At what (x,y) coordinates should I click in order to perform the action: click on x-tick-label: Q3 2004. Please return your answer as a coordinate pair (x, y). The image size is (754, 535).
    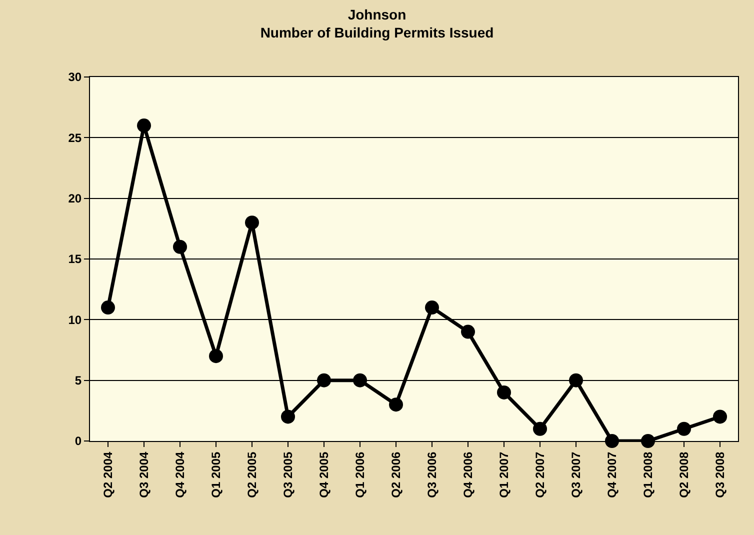
    Looking at the image, I should click on (143, 474).